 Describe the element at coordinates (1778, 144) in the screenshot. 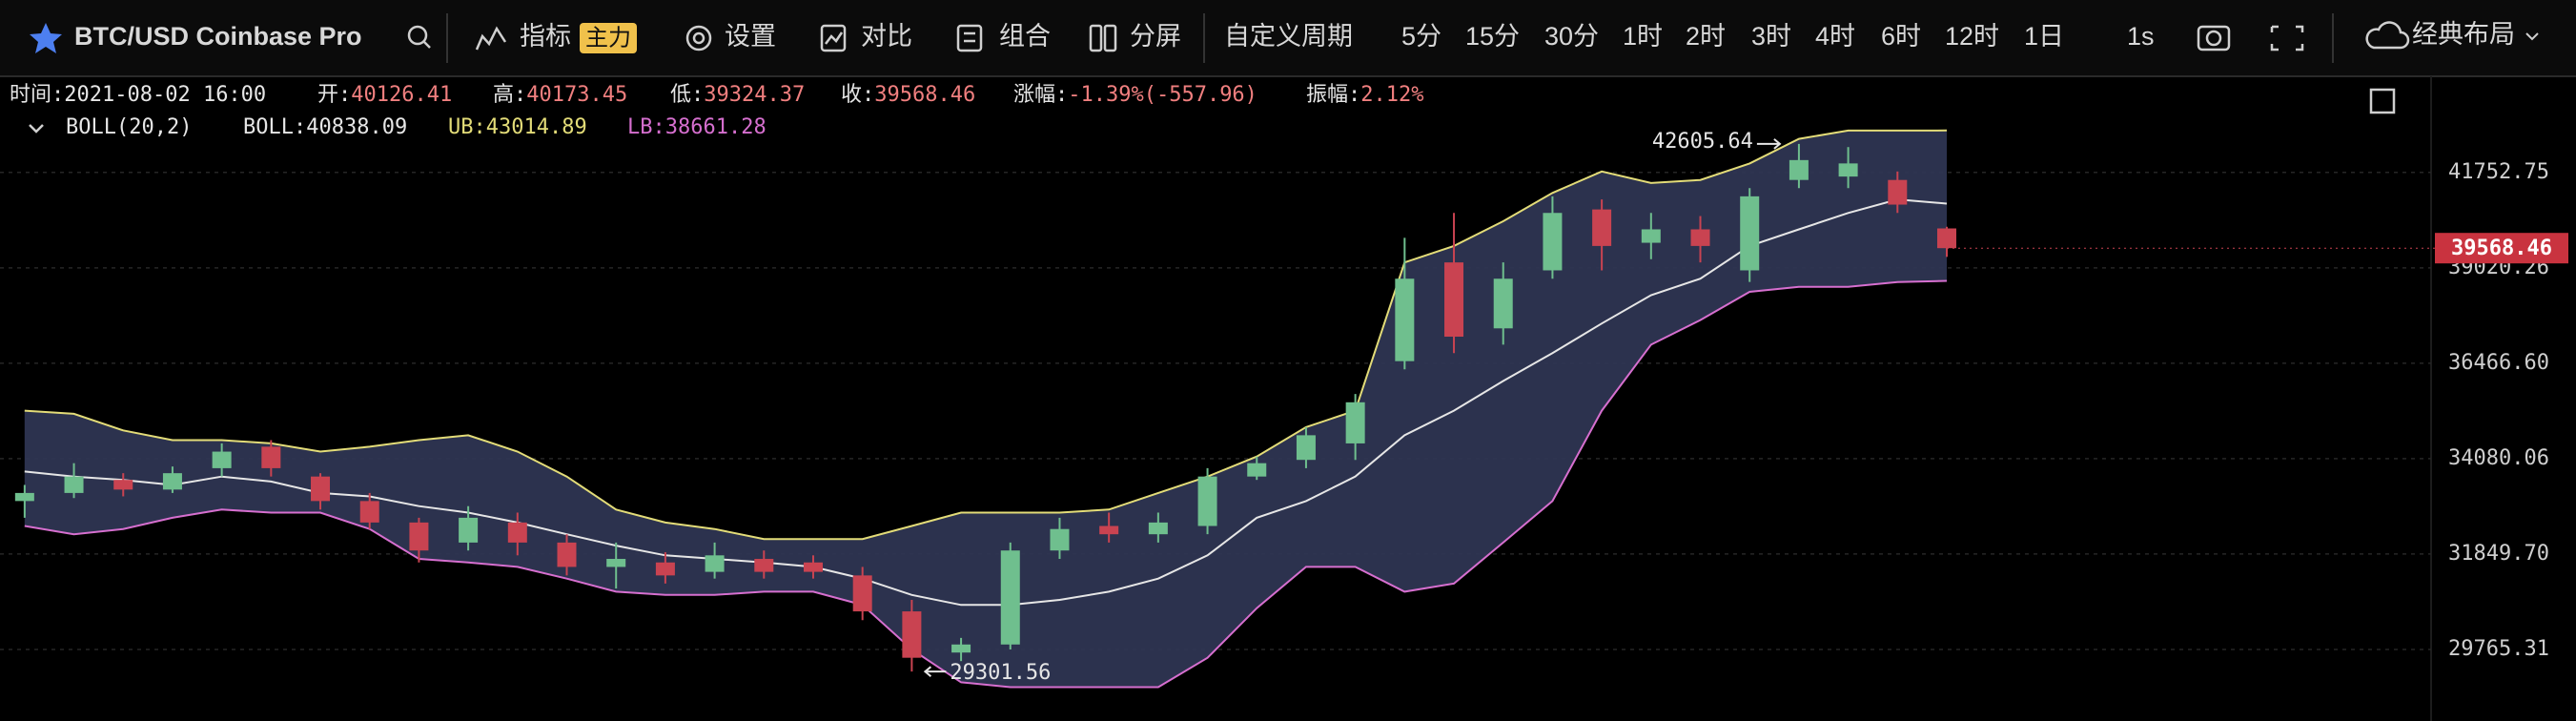

I see `max-arrow-head` at that location.